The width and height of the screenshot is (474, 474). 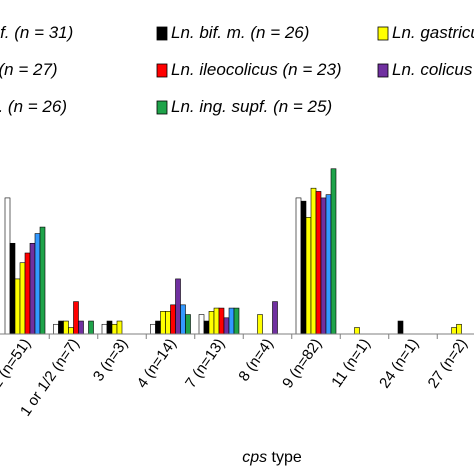 I want to click on x-axis-title: cps type, so click(x=272, y=457).